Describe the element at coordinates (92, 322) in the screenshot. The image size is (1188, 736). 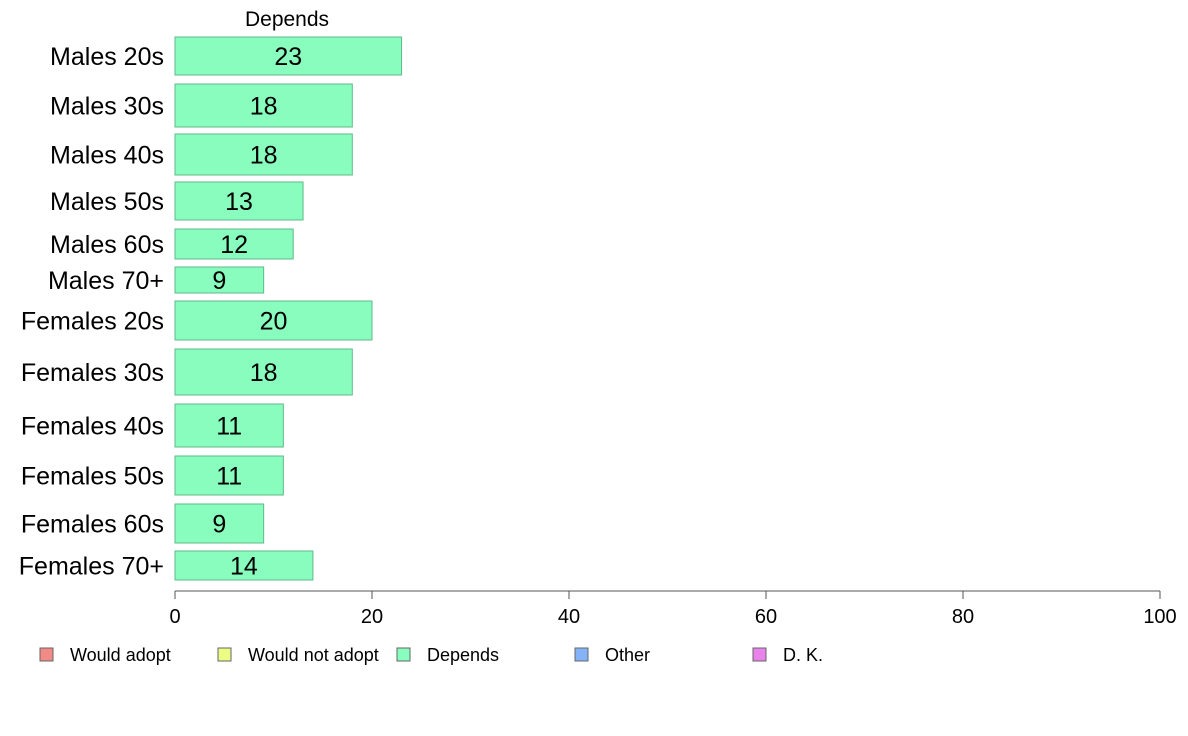
I see `category-label: Females 20s` at that location.